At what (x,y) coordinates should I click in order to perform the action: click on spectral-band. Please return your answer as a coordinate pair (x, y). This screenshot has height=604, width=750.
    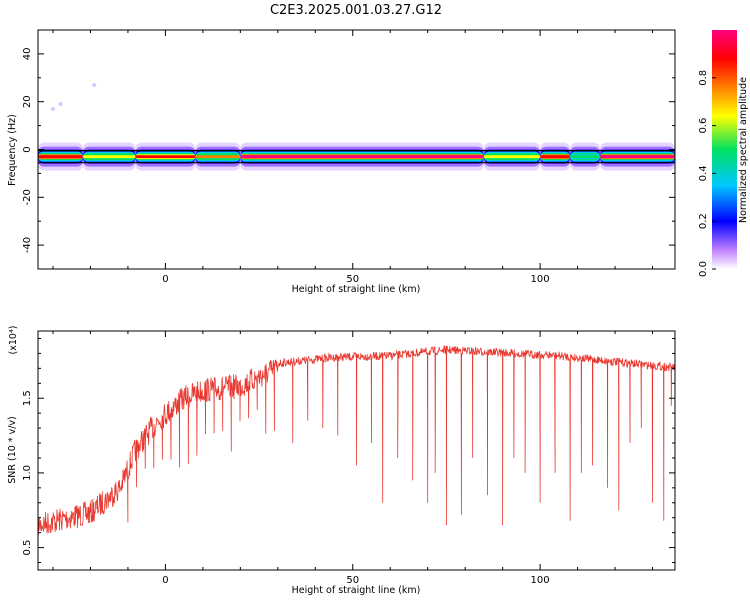
    Looking at the image, I should click on (356, 126).